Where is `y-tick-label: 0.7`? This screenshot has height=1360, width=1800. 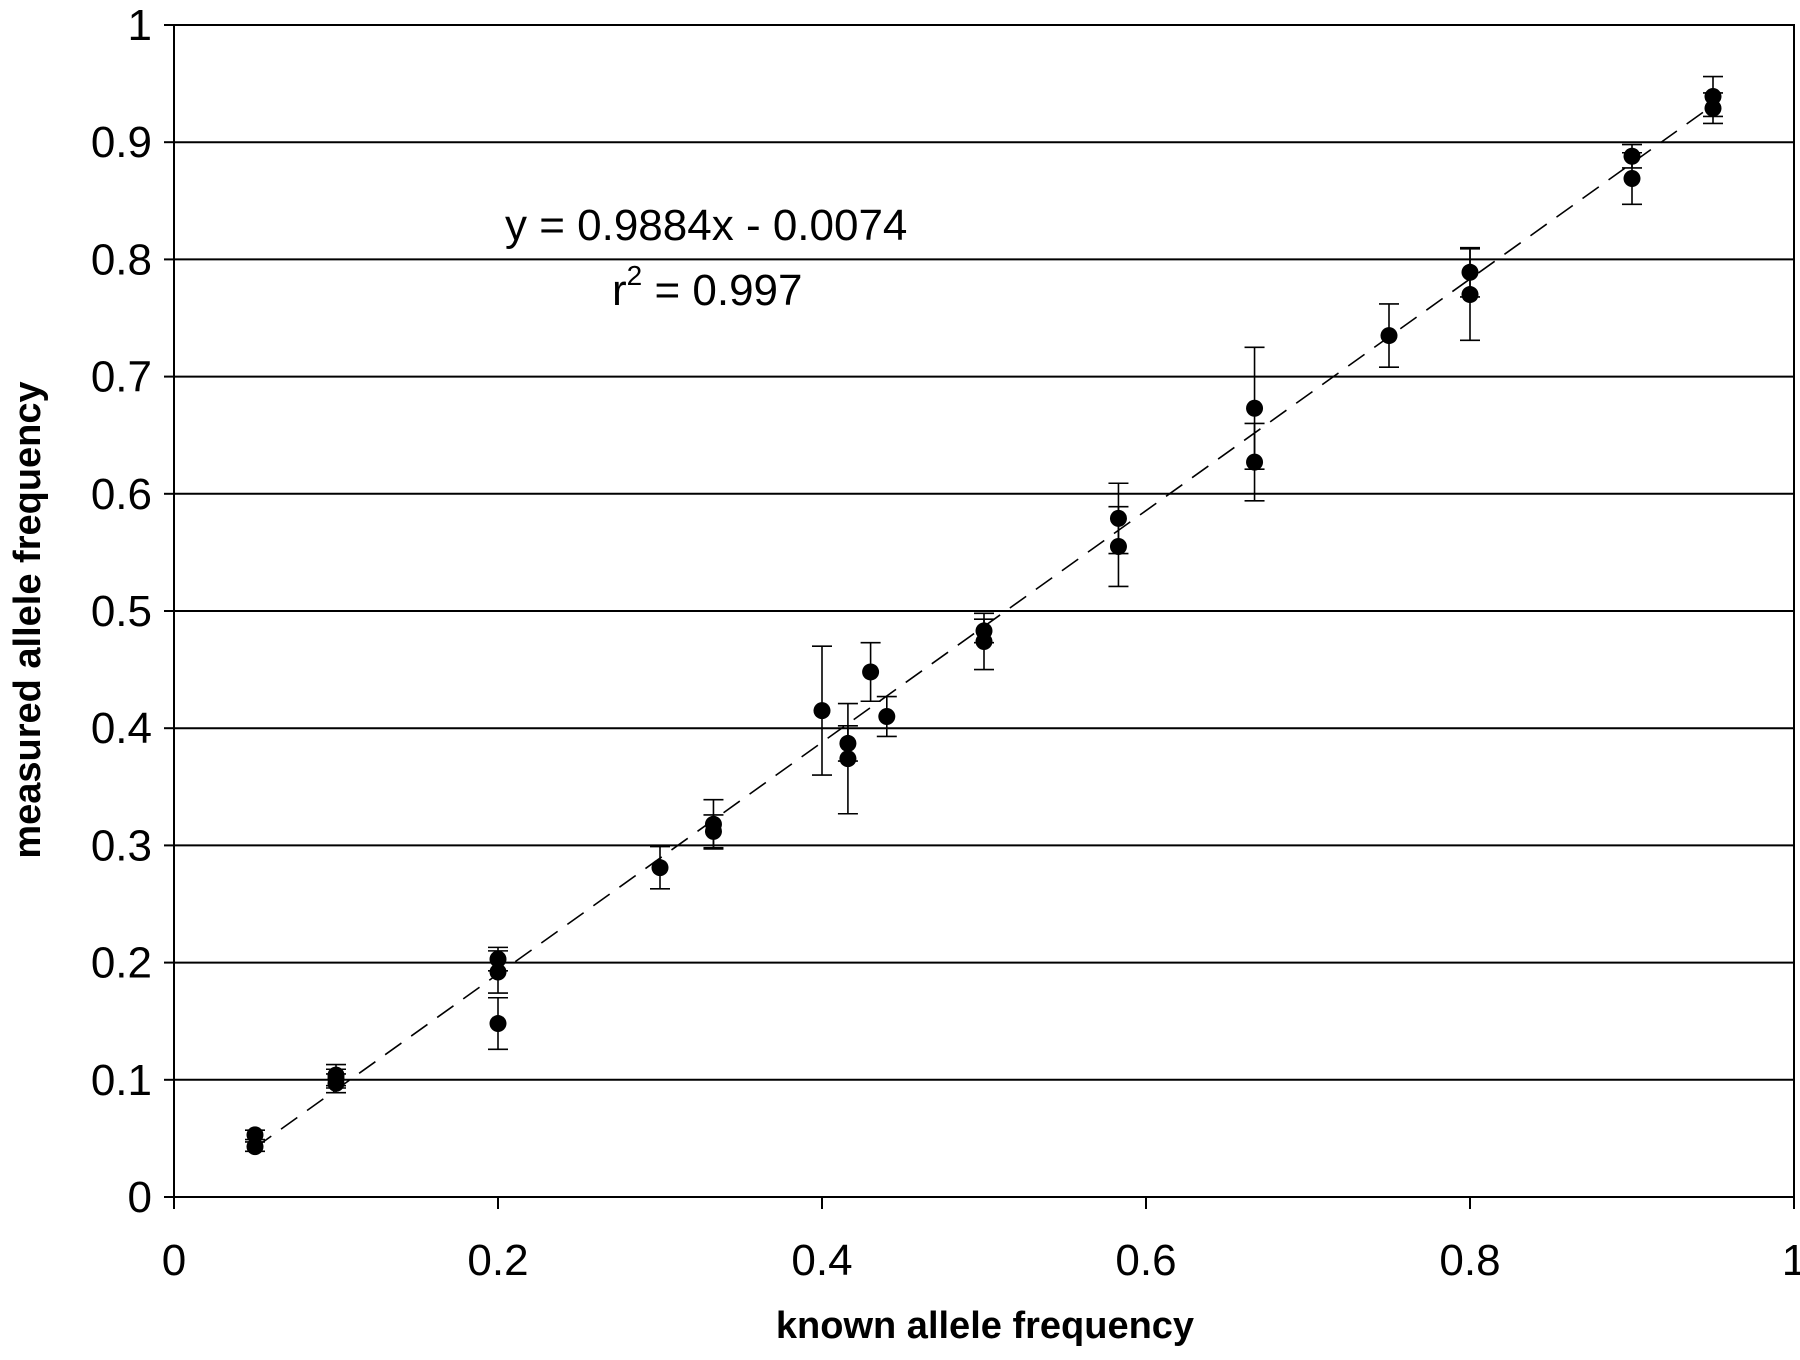
y-tick-label: 0.7 is located at coordinates (121, 377).